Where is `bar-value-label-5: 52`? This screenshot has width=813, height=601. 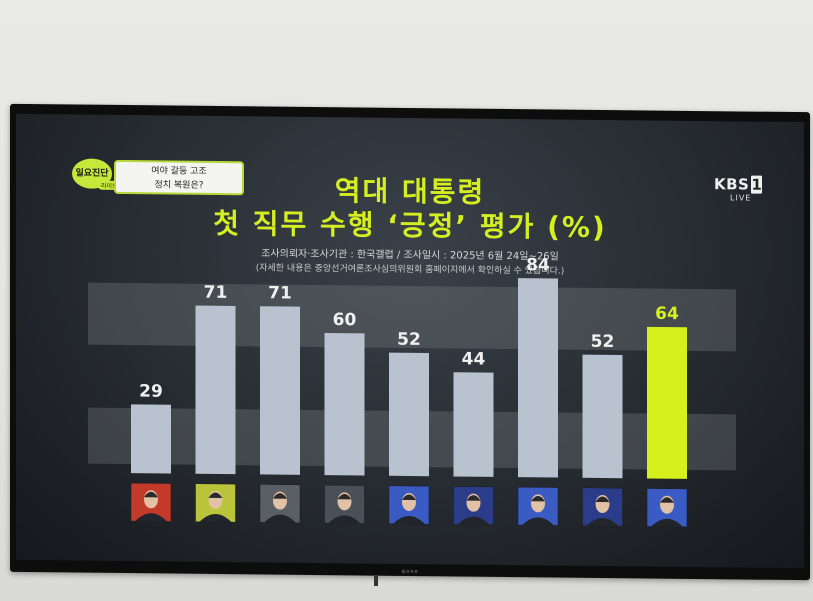
bar-value-label-5: 52 is located at coordinates (409, 340).